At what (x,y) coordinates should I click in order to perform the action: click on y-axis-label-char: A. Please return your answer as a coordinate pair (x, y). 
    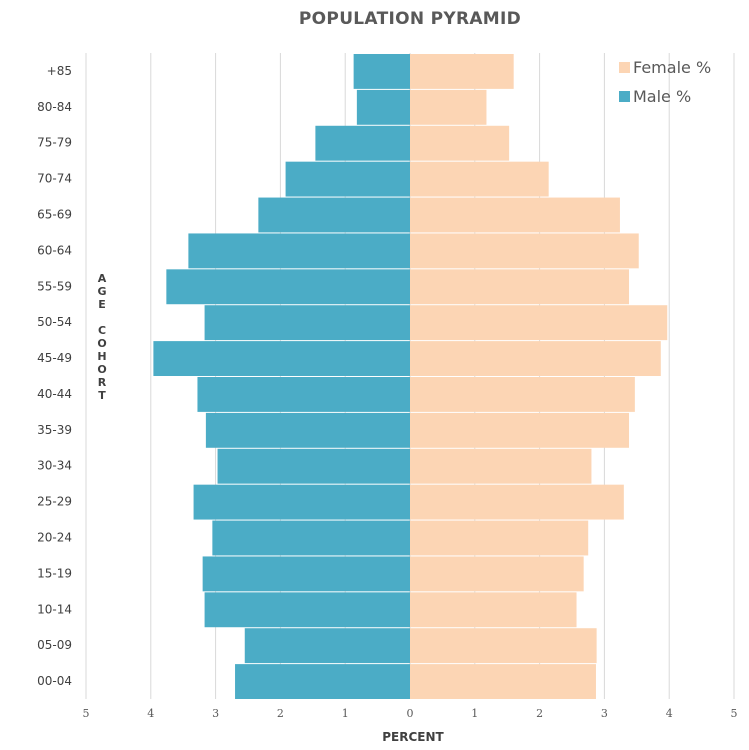
    Looking at the image, I should click on (102, 278).